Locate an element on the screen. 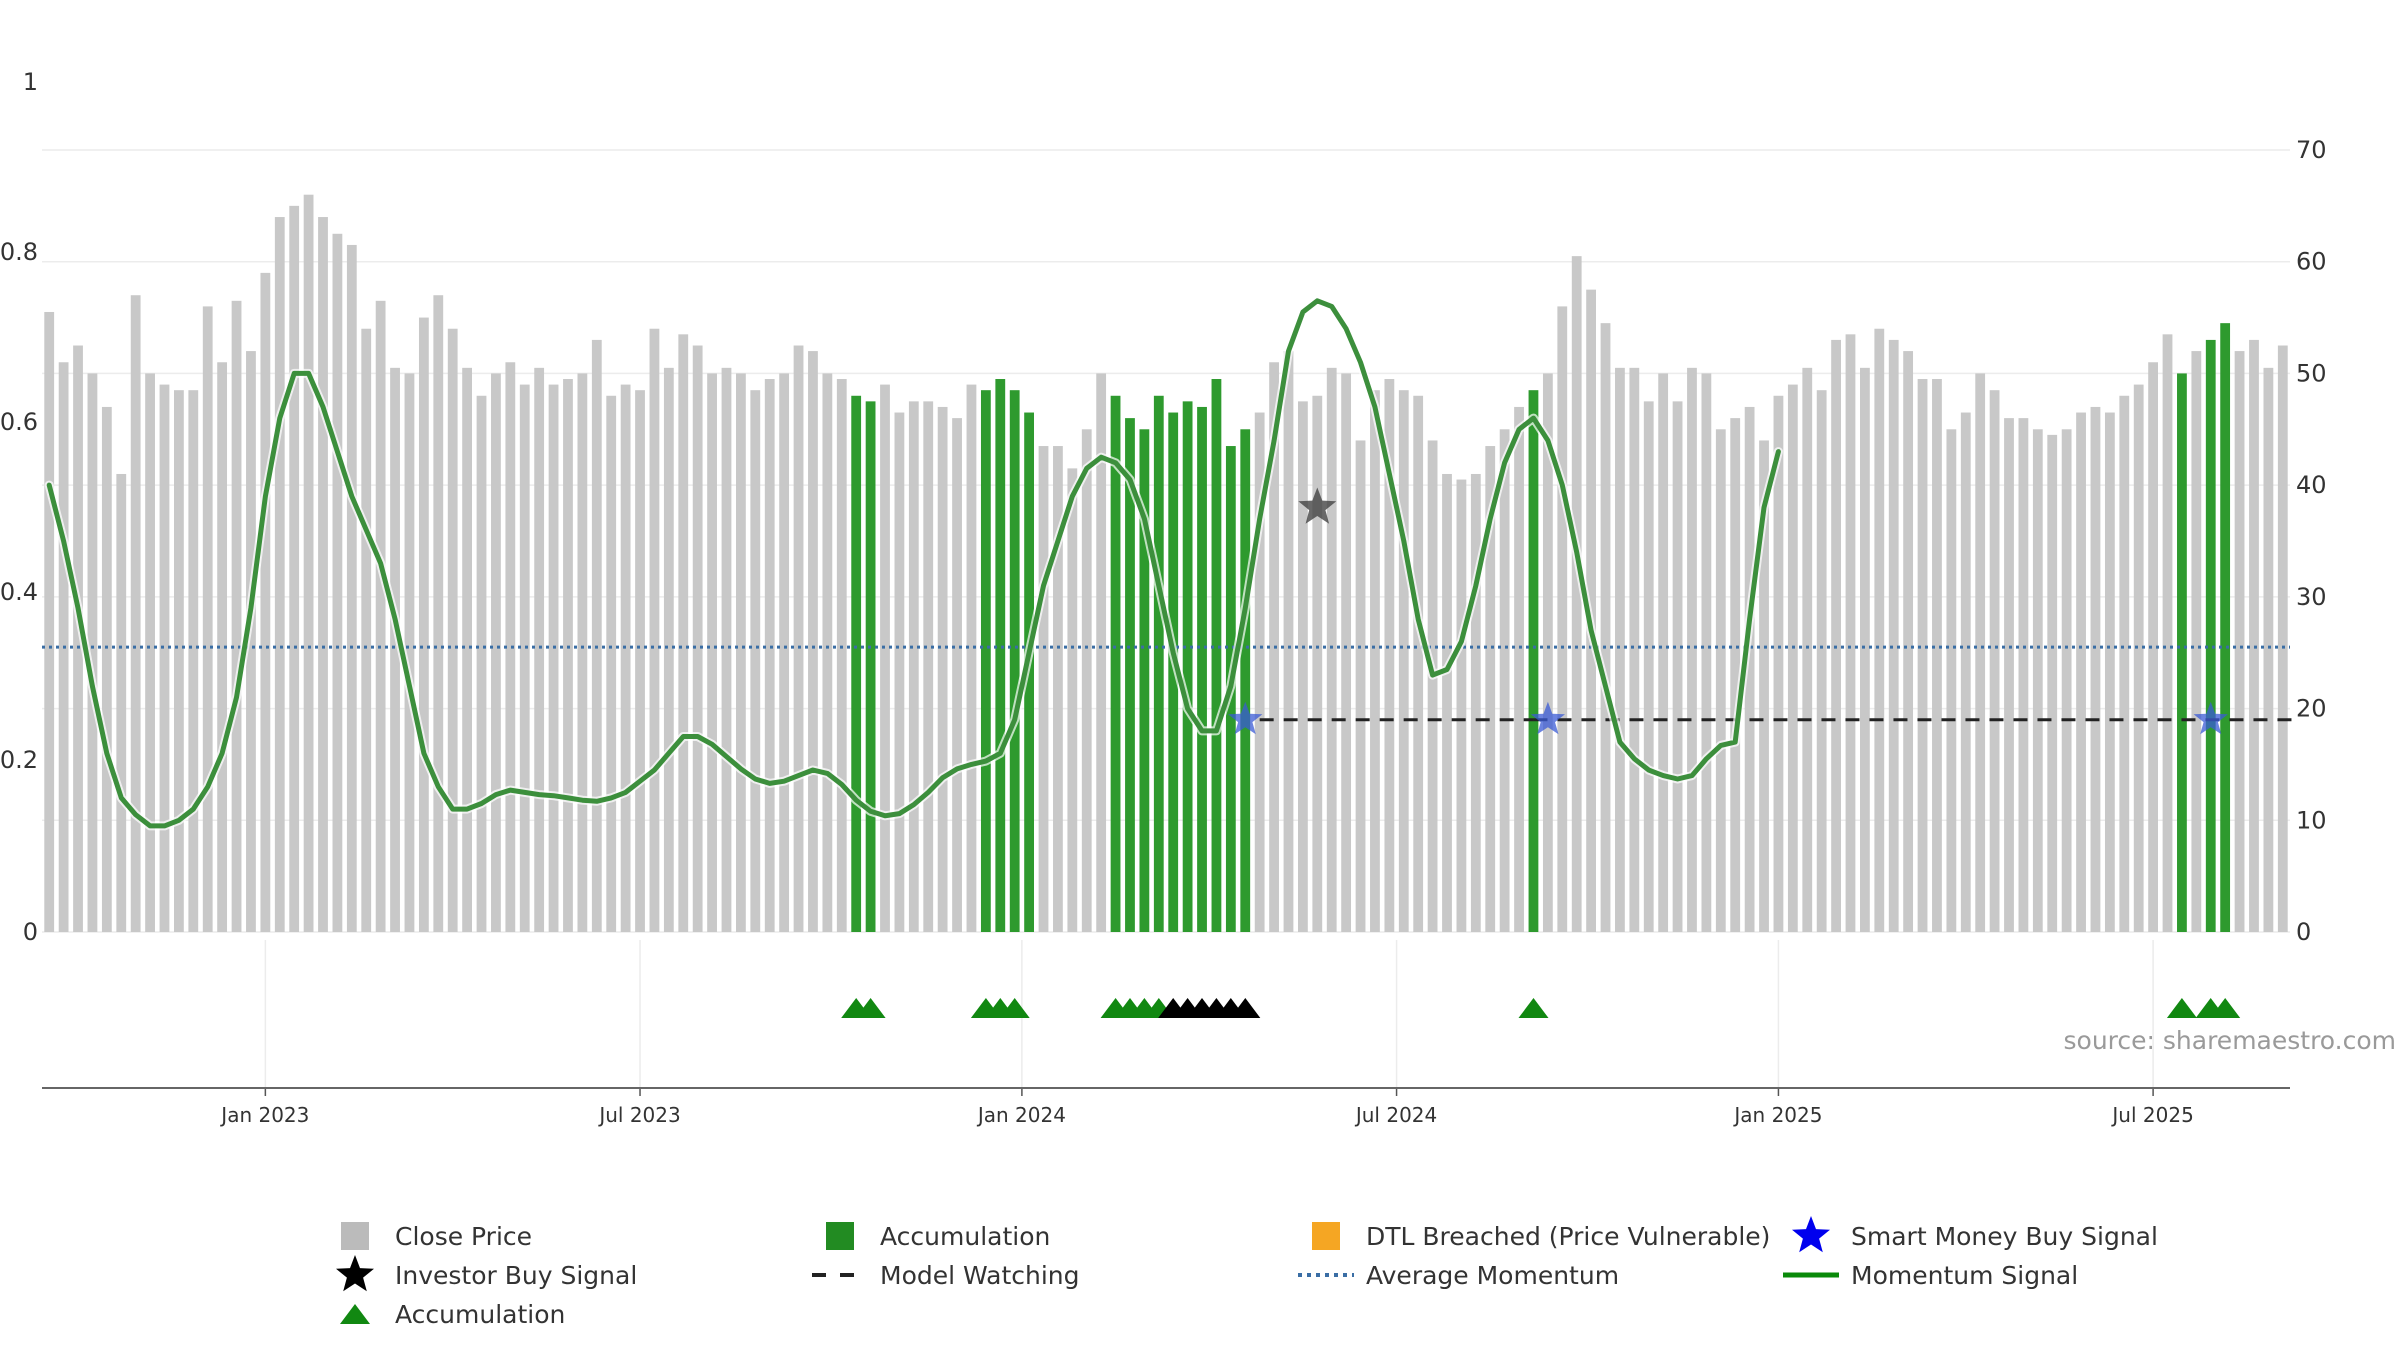 This screenshot has height=1350, width=2400. legend-swatch-triangle is located at coordinates (355, 1314).